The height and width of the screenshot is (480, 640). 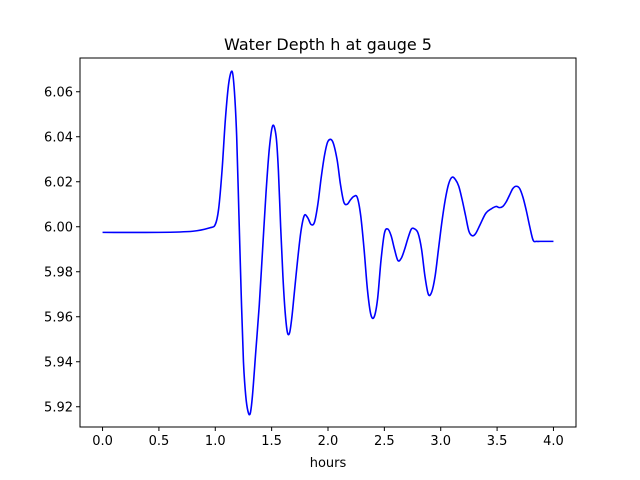 What do you see at coordinates (497, 441) in the screenshot?
I see `x-tick-label: 3.5` at bounding box center [497, 441].